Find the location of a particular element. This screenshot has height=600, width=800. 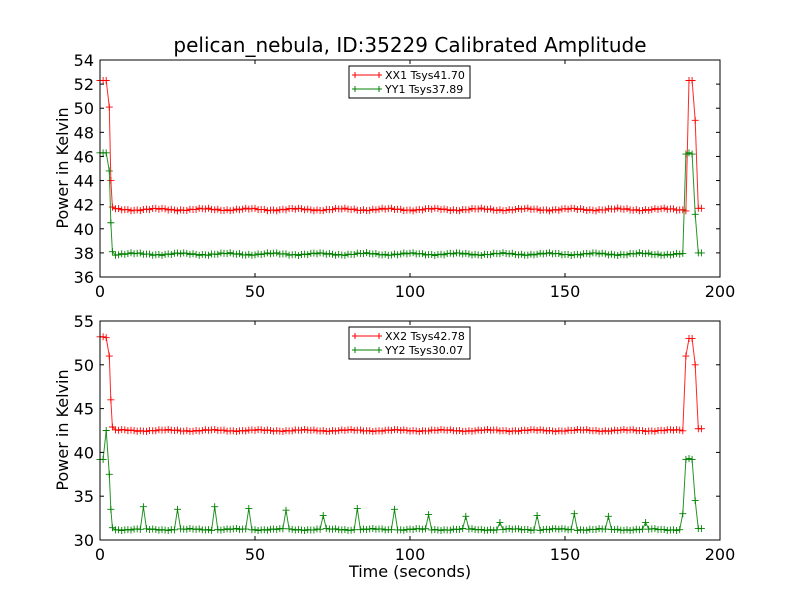

x-tick-label: 0 is located at coordinates (100, 554).